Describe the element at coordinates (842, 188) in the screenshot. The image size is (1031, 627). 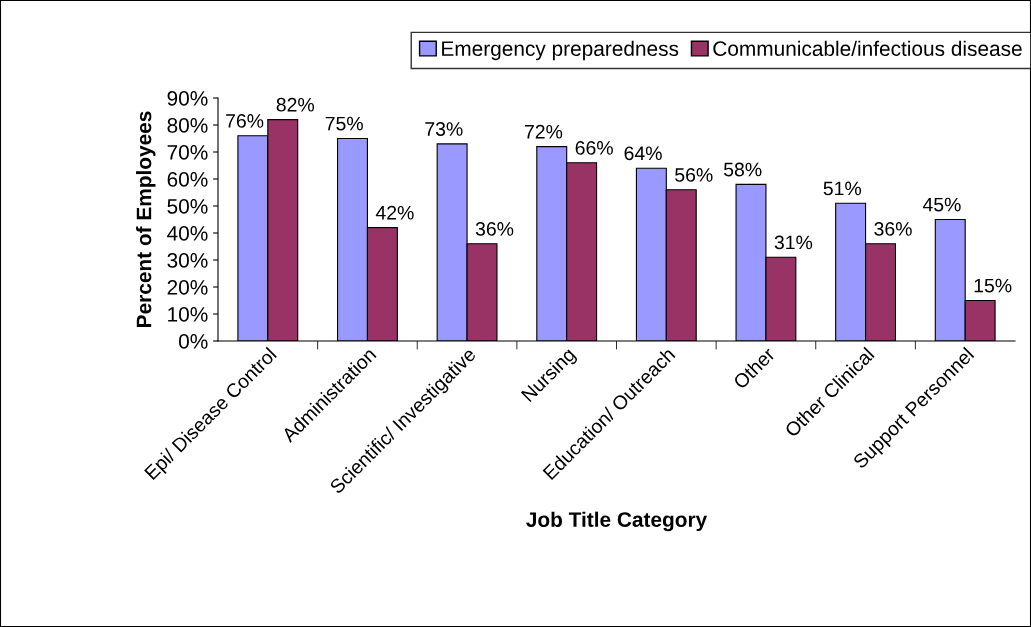
I see `data-label: 51%` at that location.